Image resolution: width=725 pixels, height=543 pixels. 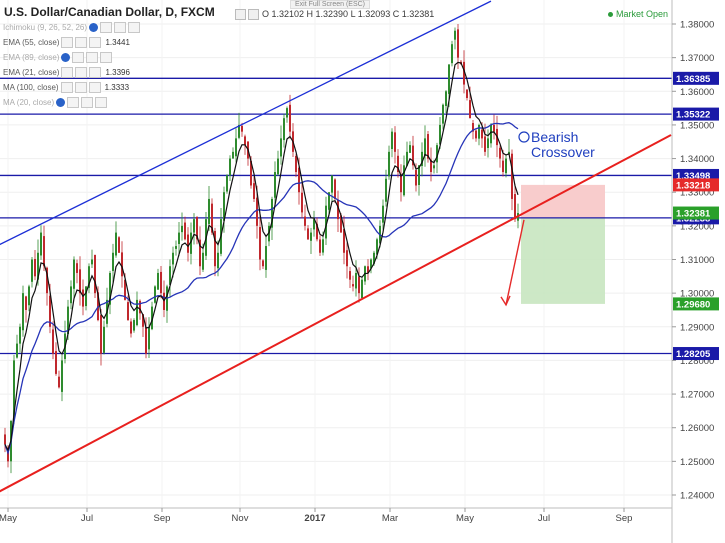 What do you see at coordinates (31, 57) in the screenshot?
I see `indicator-label: EMA (89, close)` at bounding box center [31, 57].